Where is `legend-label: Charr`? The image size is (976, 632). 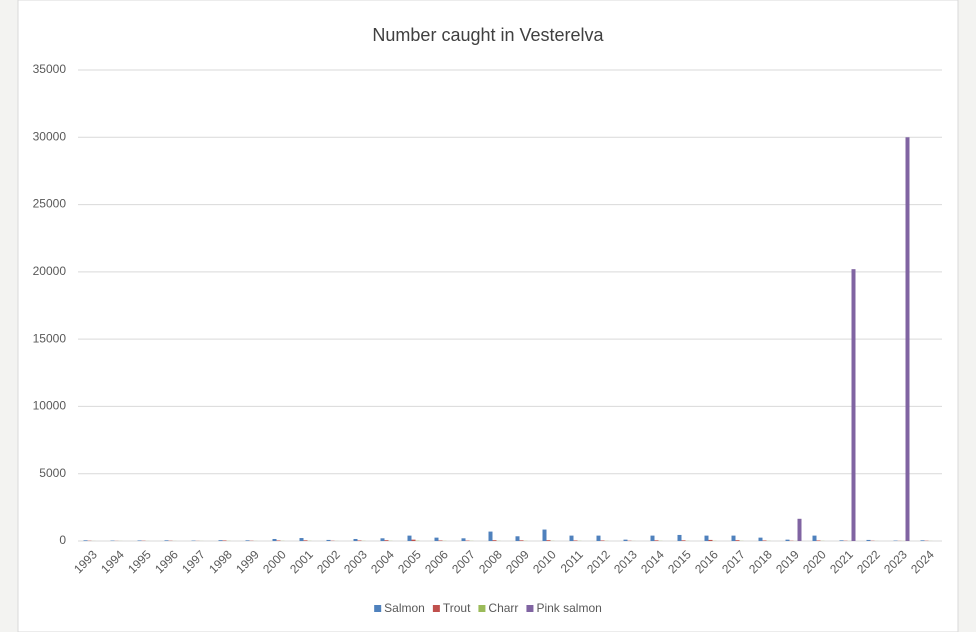
legend-label: Charr is located at coordinates (503, 608).